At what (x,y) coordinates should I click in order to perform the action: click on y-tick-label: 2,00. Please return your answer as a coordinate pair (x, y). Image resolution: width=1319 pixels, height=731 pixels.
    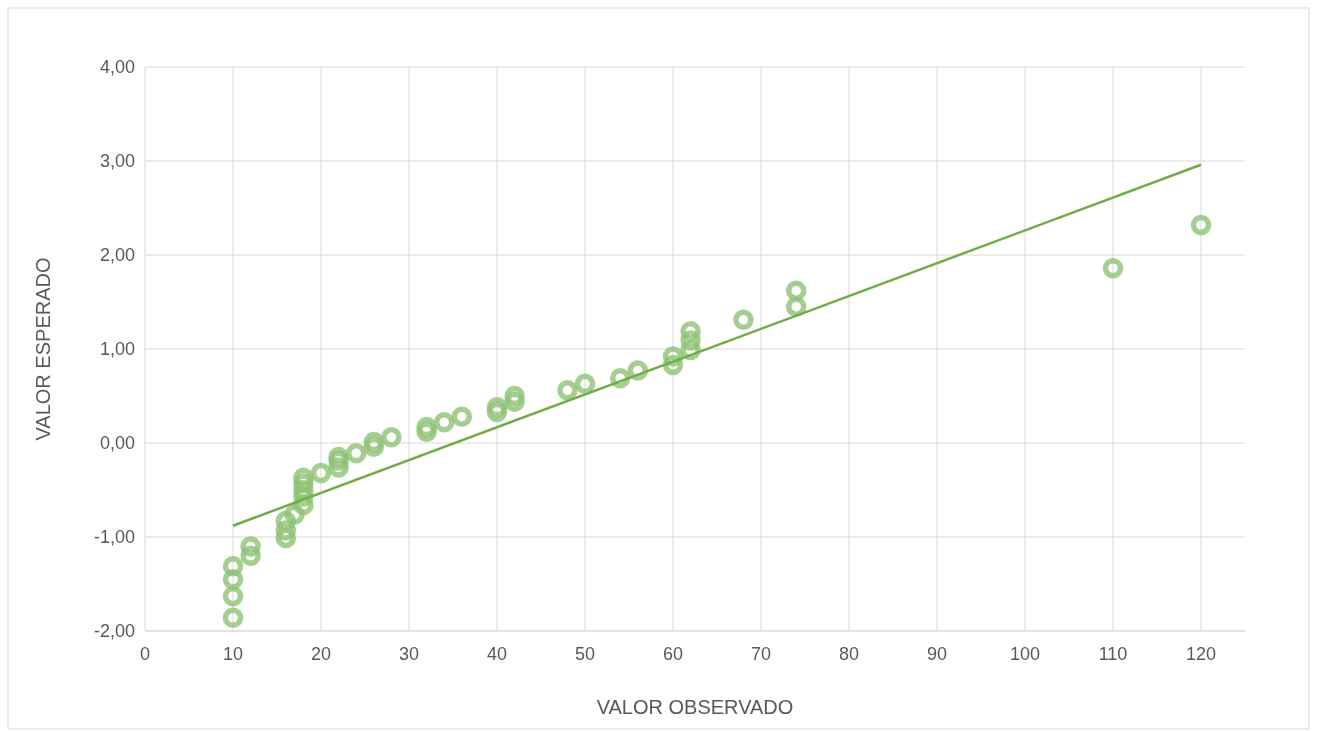
    Looking at the image, I should click on (117, 255).